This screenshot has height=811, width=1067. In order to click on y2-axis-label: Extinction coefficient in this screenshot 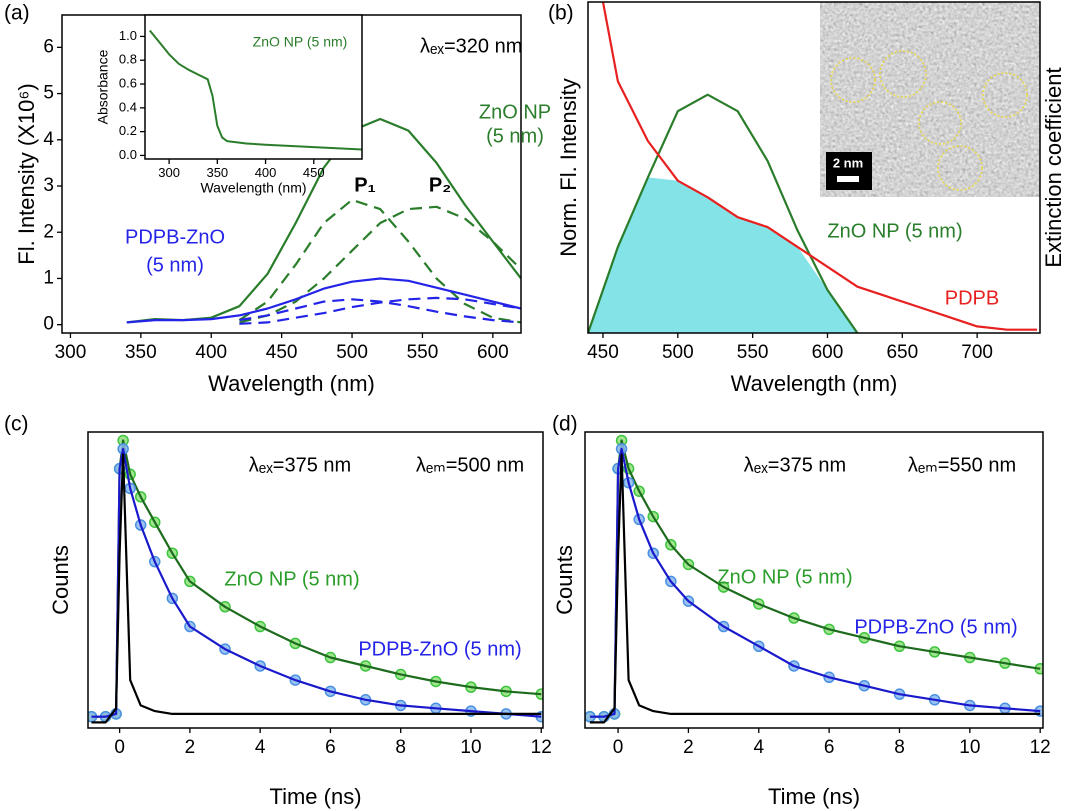, I will do `click(1053, 167)`.